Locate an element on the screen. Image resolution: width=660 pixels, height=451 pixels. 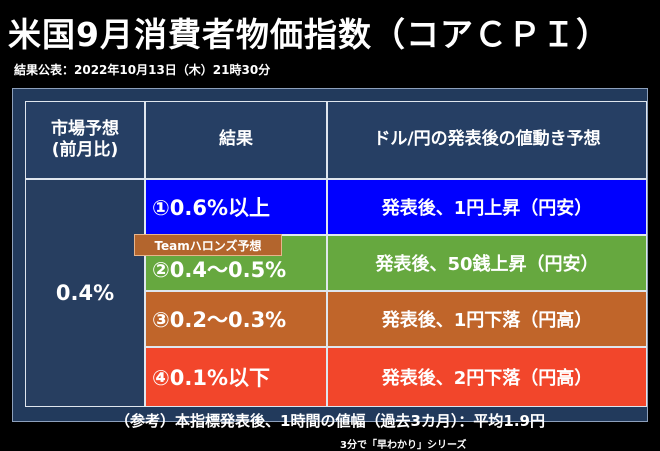
release-datetime: 結果公表：2022年10月13日（木）21時30分 is located at coordinates (142, 70).